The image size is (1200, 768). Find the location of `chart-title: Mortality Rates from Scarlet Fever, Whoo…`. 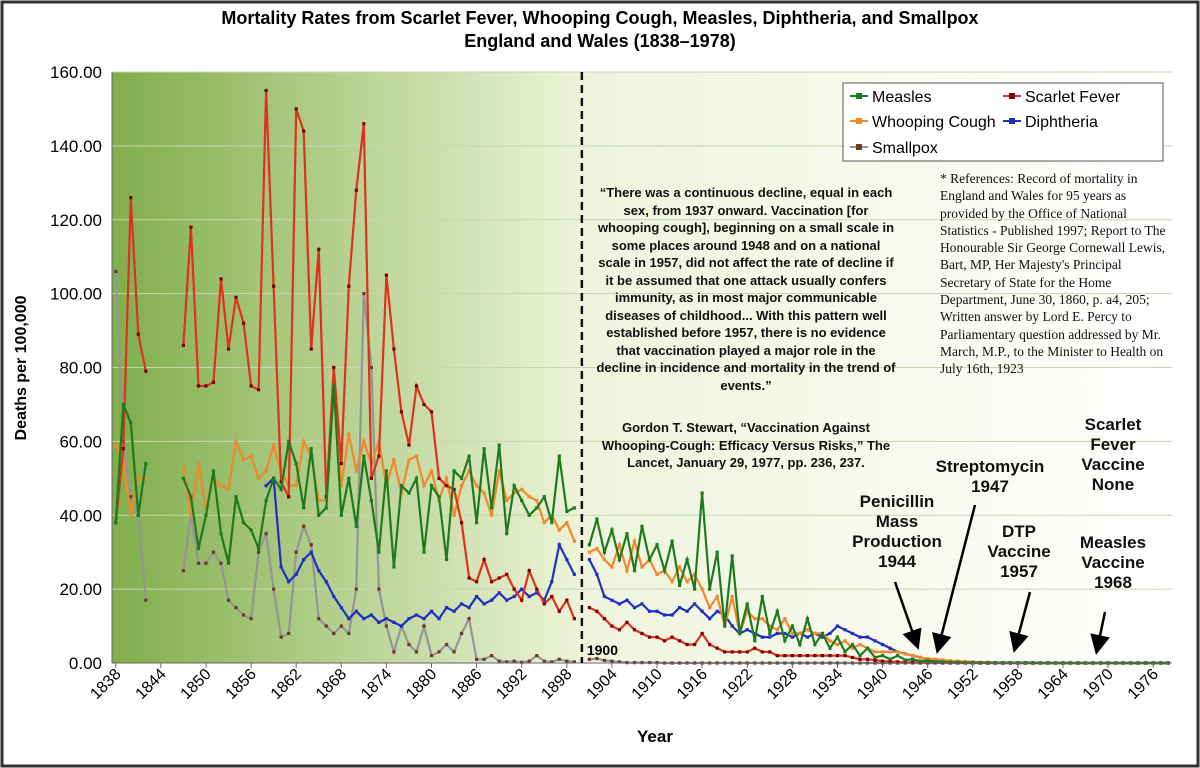

chart-title: Mortality Rates from Scarlet Fever, Whoo… is located at coordinates (599, 18).